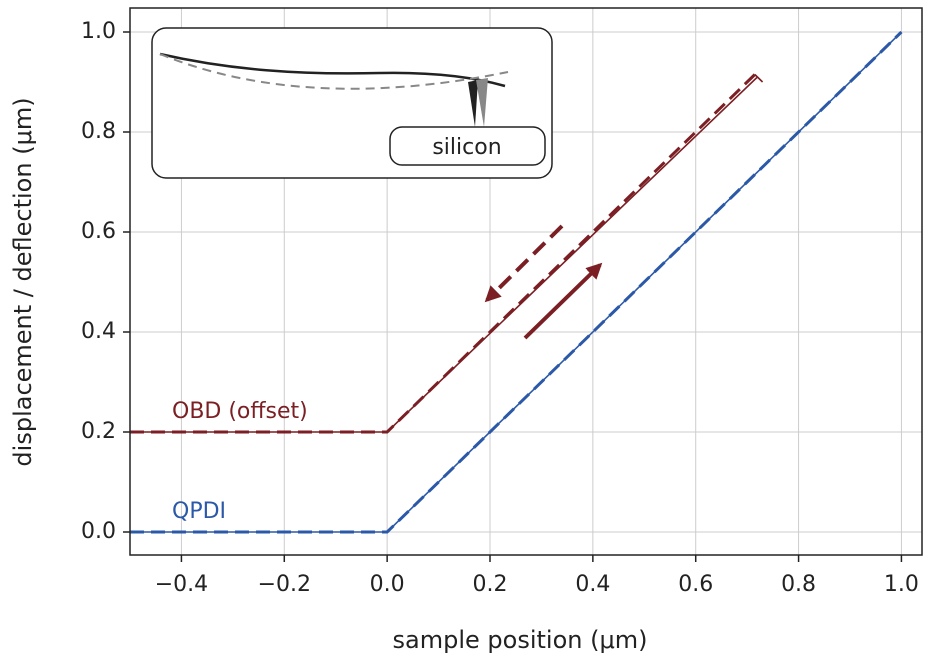  Describe the element at coordinates (284, 584) in the screenshot. I see `x-tick-label: −0.2` at that location.